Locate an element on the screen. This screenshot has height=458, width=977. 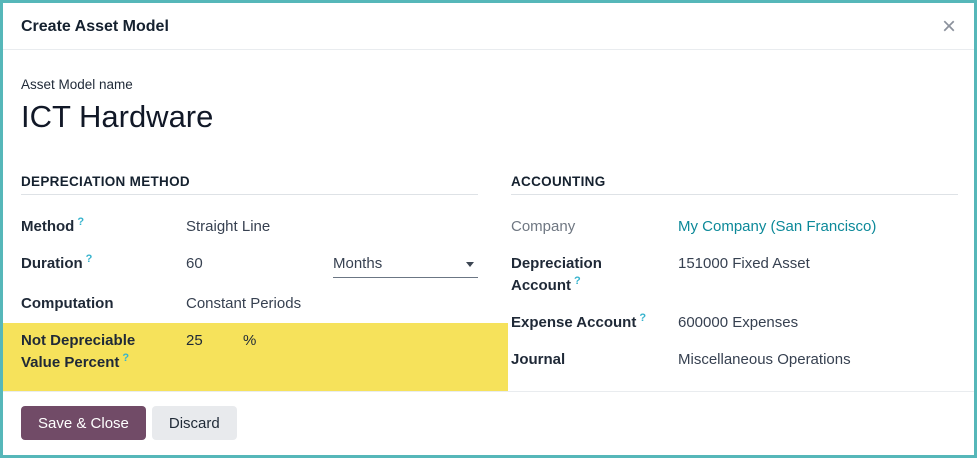
depreciation-account-label: Depreciation Account? is located at coordinates (556, 274).